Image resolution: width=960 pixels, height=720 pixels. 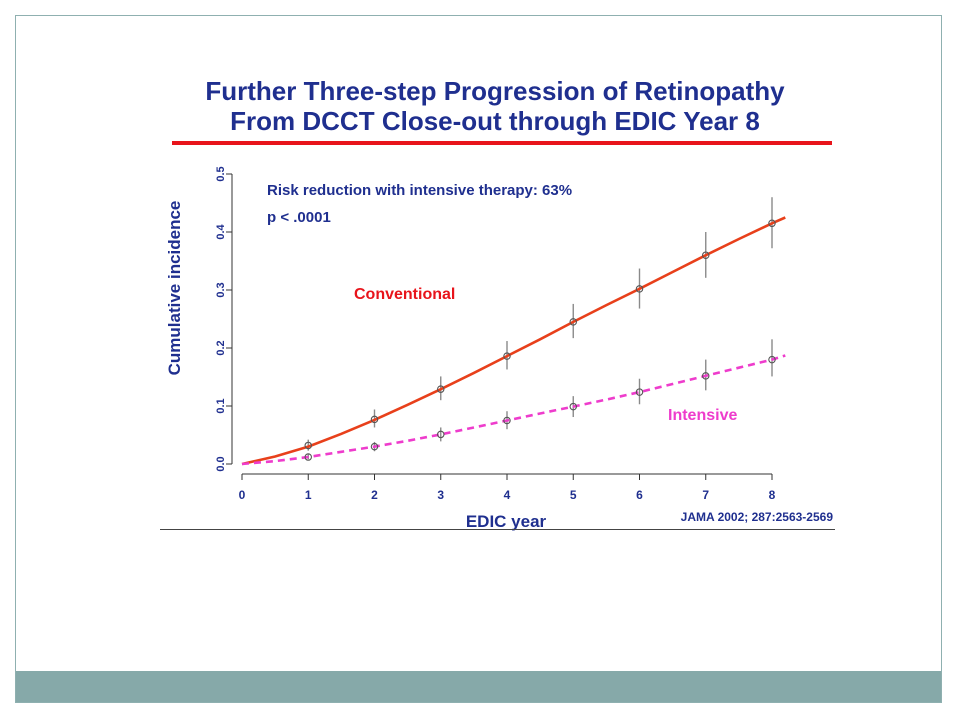 What do you see at coordinates (497, 529) in the screenshot?
I see `chart-bottom-rule` at bounding box center [497, 529].